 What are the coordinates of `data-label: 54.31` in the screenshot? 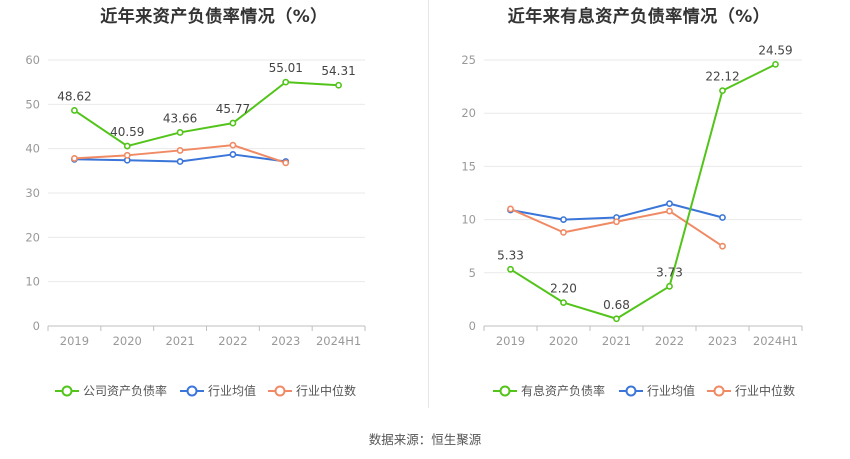 It's located at (338, 71).